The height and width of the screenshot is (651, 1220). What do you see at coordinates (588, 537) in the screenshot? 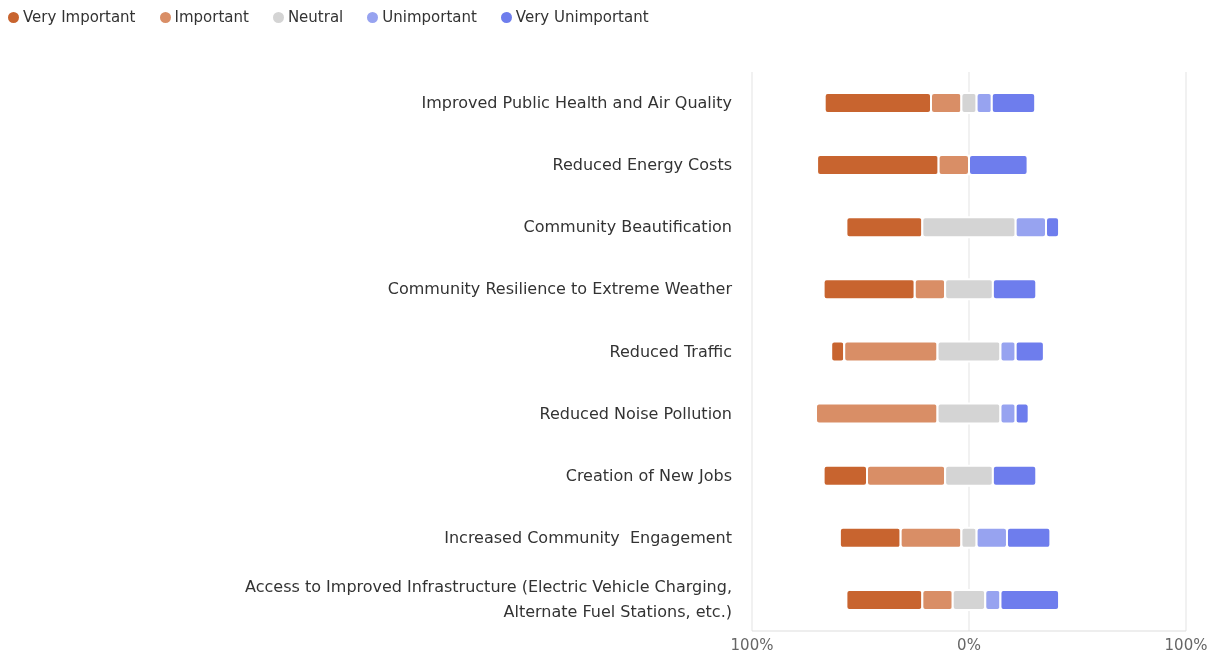
I see `y-tick-label: Increased Community Engagement` at bounding box center [588, 537].